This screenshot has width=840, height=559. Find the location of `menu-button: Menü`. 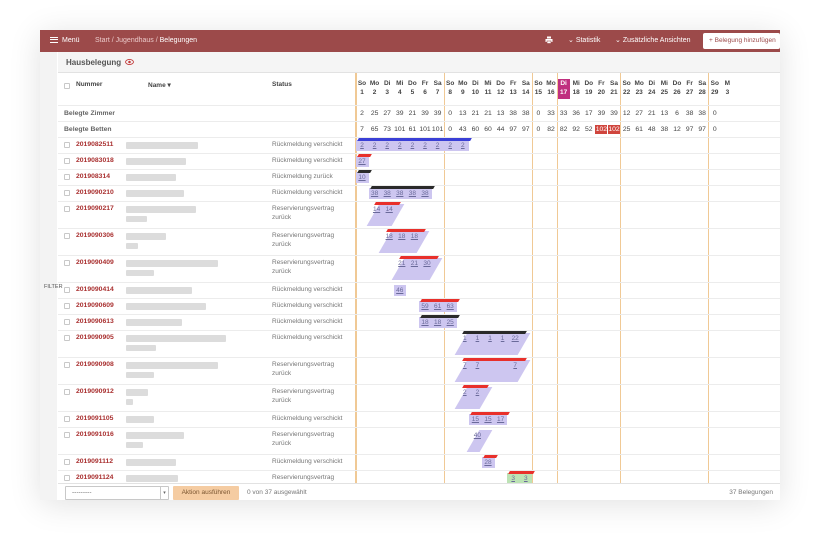

menu-button: Menü is located at coordinates (64, 41).